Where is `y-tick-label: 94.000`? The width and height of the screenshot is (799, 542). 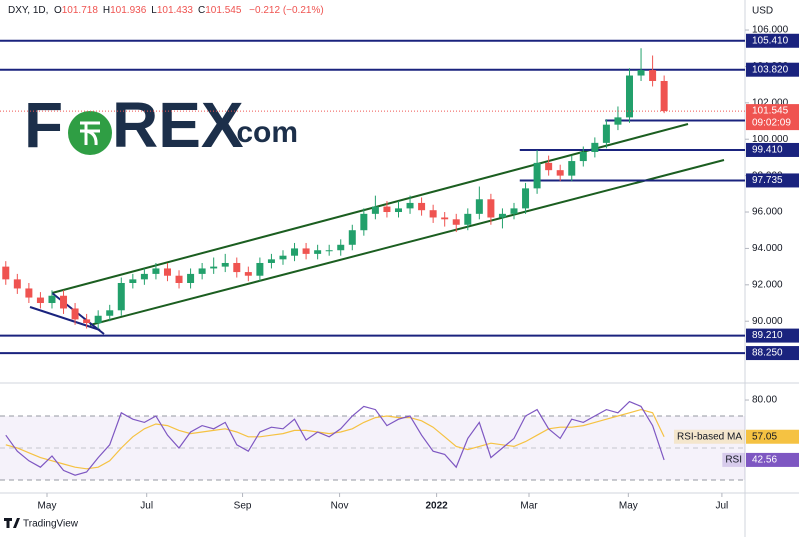
y-tick-label: 94.000 is located at coordinates (767, 248).